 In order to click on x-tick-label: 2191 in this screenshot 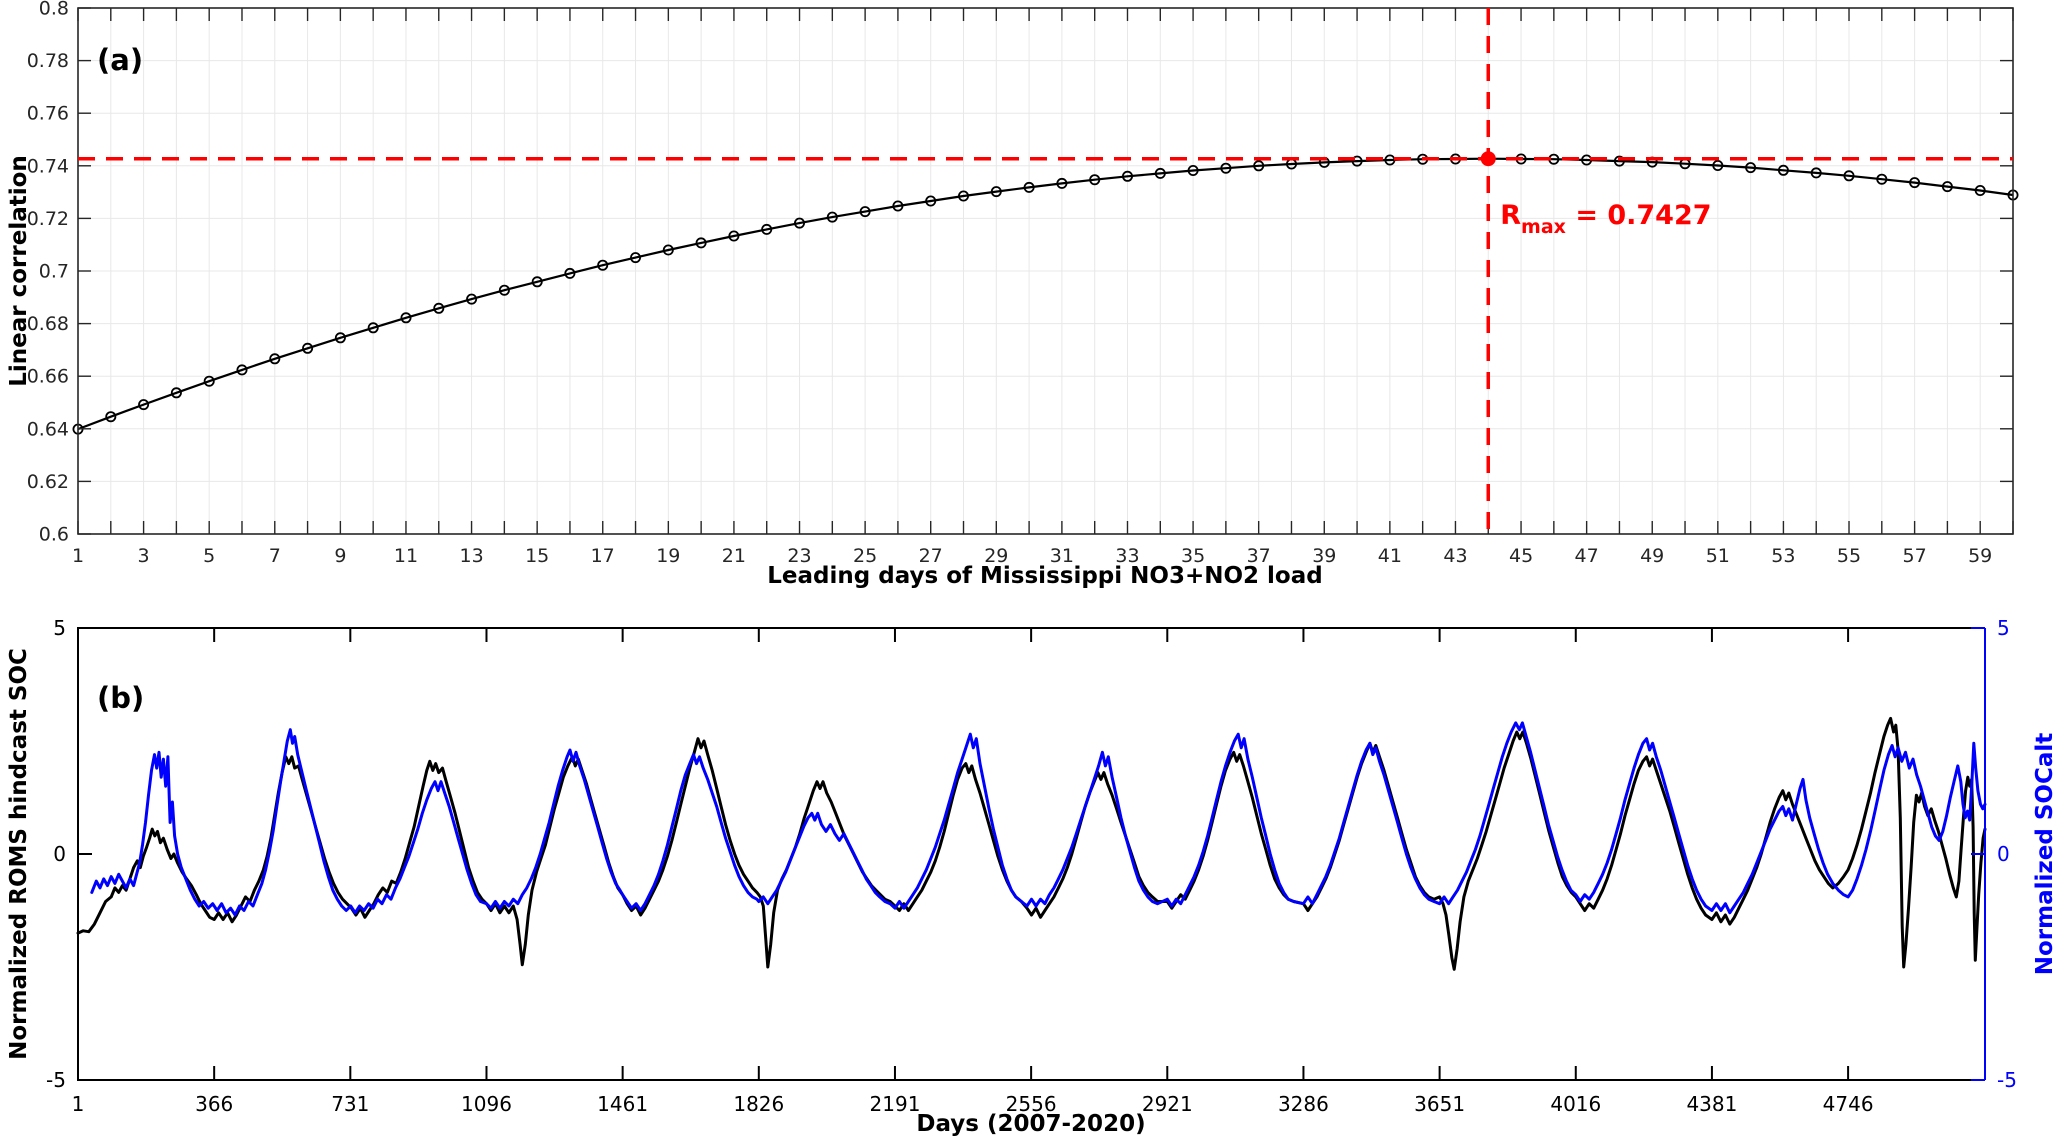, I will do `click(895, 1104)`.